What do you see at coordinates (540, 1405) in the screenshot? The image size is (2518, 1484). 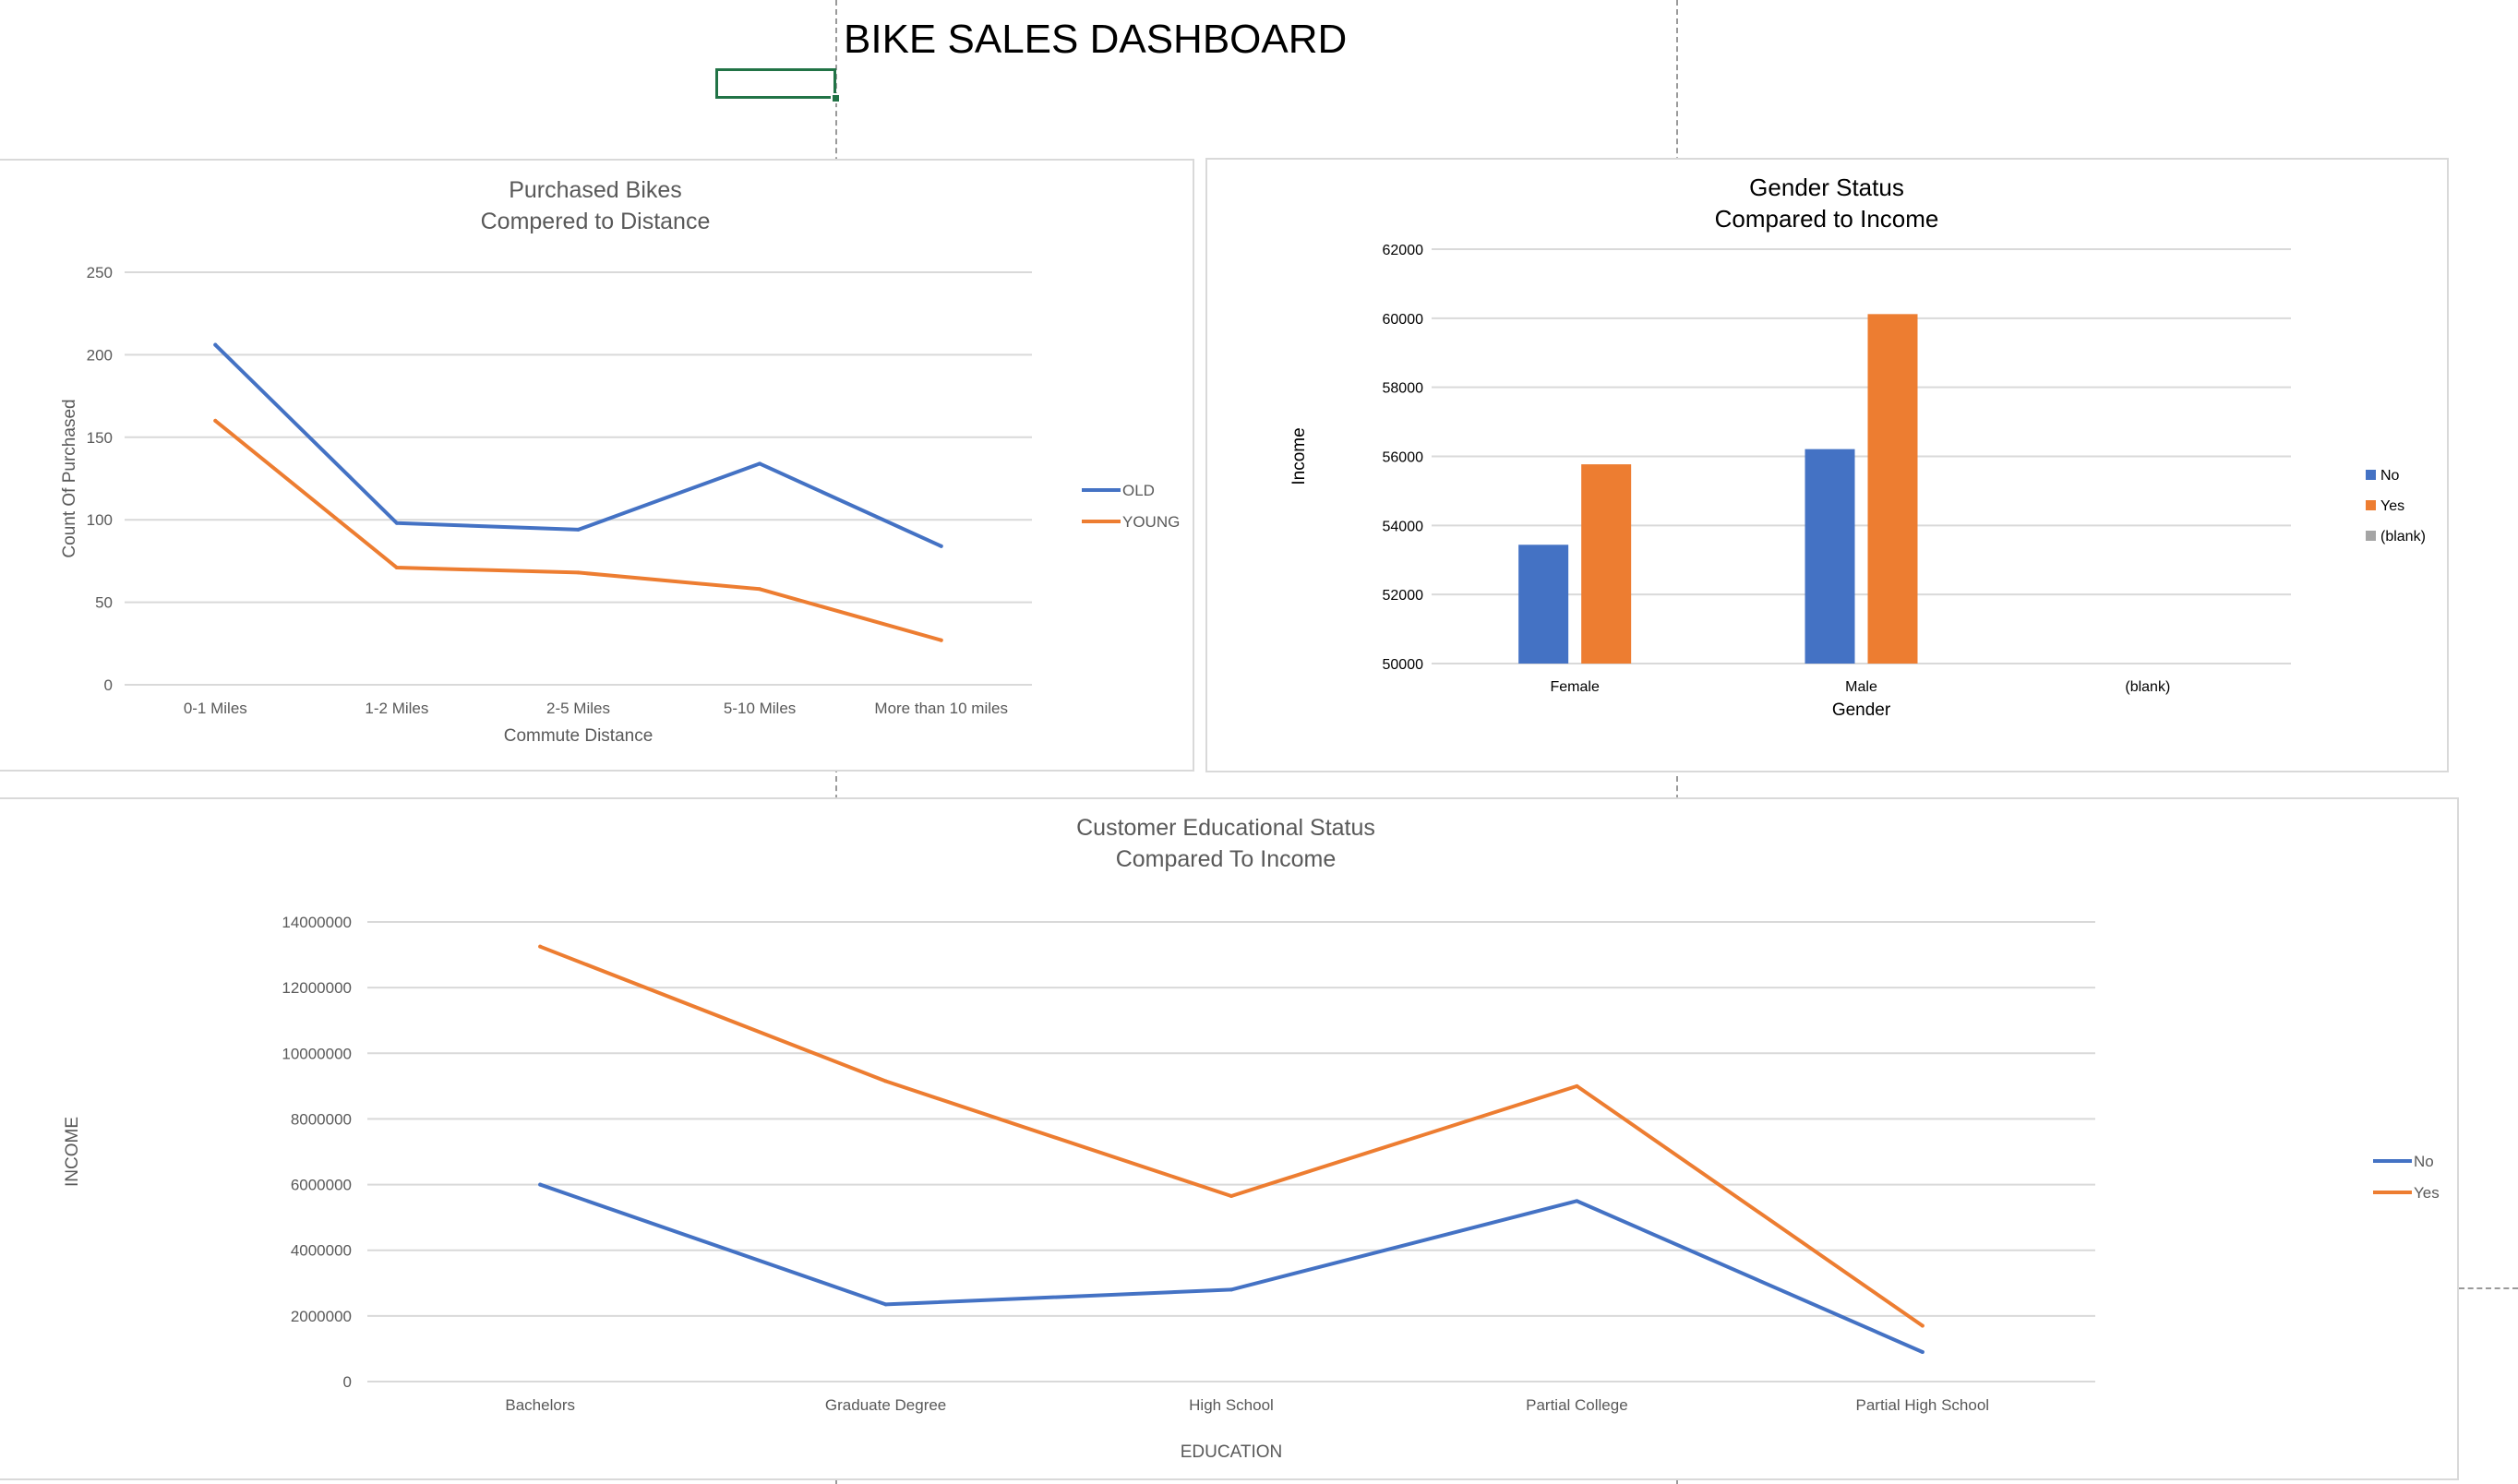 I see `x-tick-label: Bachelors` at bounding box center [540, 1405].